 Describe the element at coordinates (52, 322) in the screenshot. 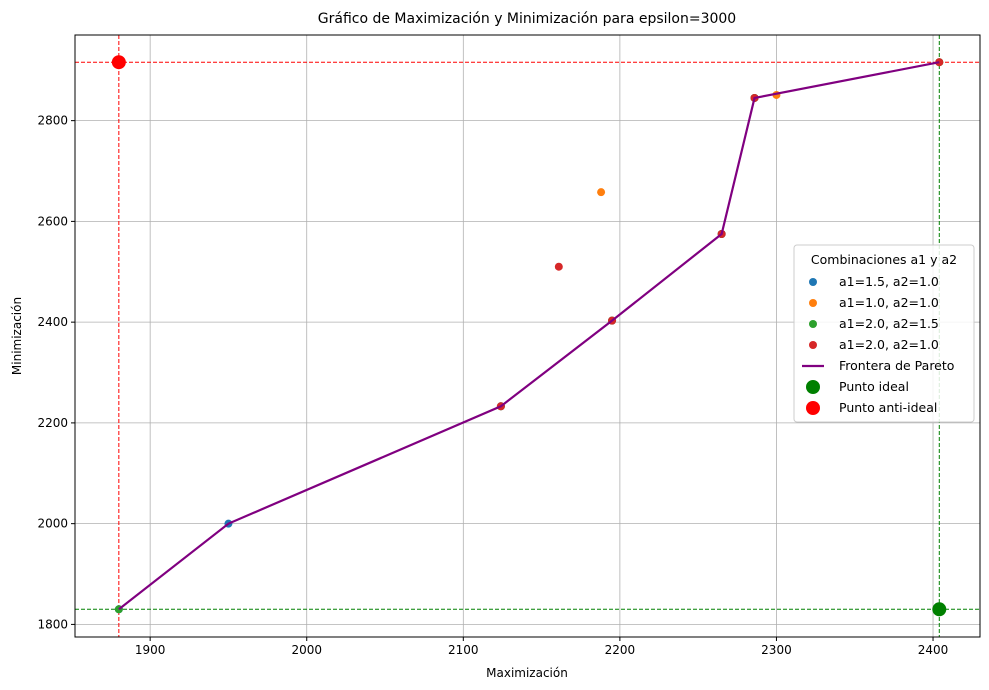

I see `y-tick-label: 2400` at that location.